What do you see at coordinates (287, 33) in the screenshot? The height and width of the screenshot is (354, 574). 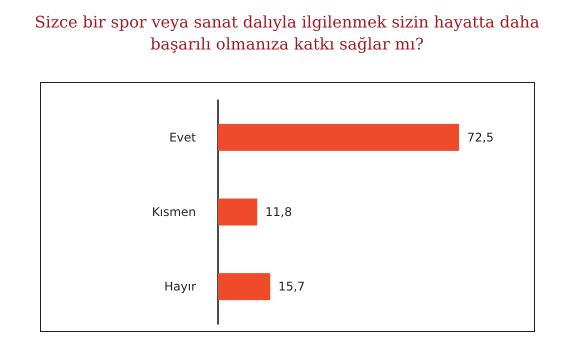 I see `chart-title: Sizce bir spor veya sanat dalıyla ilgilenmek sizin hayatta daha başarılı olmanıza katkı sağlar mı?` at bounding box center [287, 33].